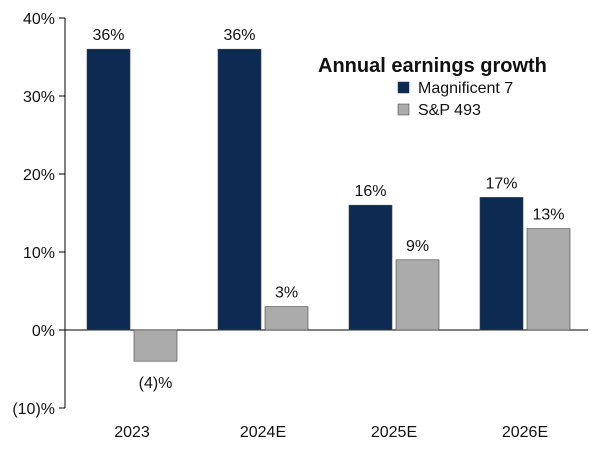  What do you see at coordinates (108, 35) in the screenshot?
I see `data-label-magnificent-7-2023: 36%` at bounding box center [108, 35].